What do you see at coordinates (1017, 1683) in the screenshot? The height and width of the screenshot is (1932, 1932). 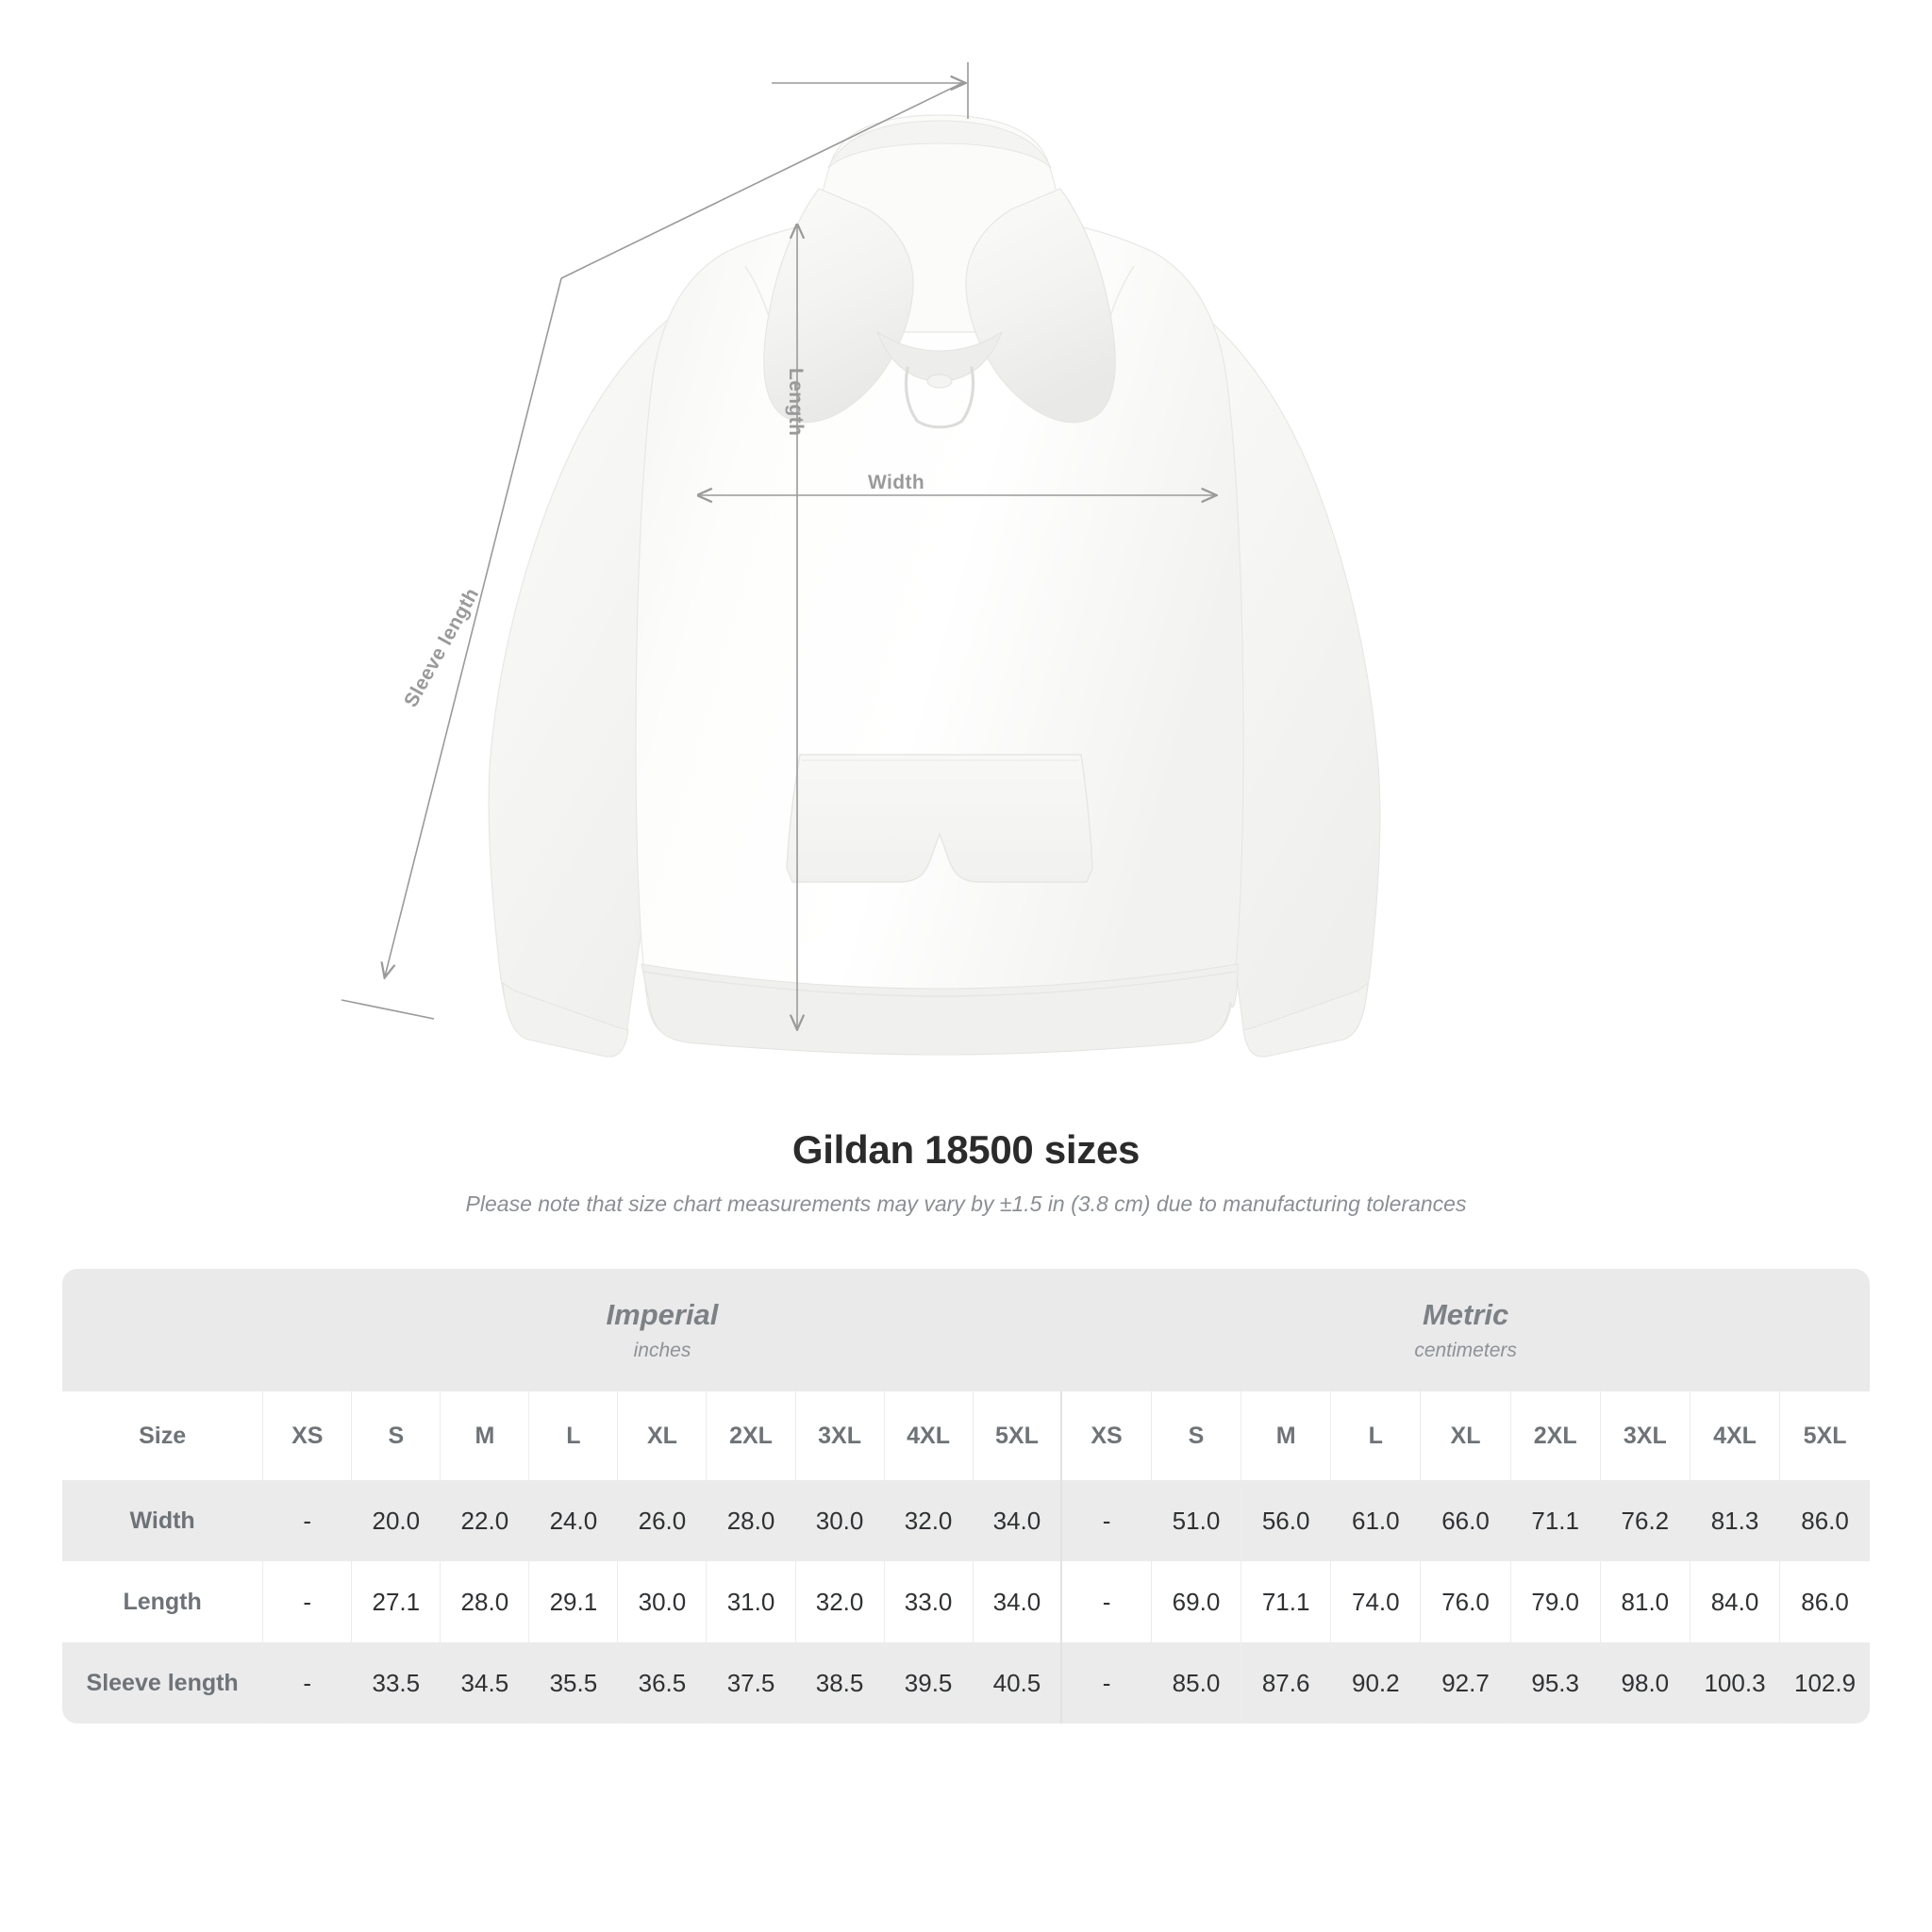 I see `cell-imperial-5xl: 40.5` at bounding box center [1017, 1683].